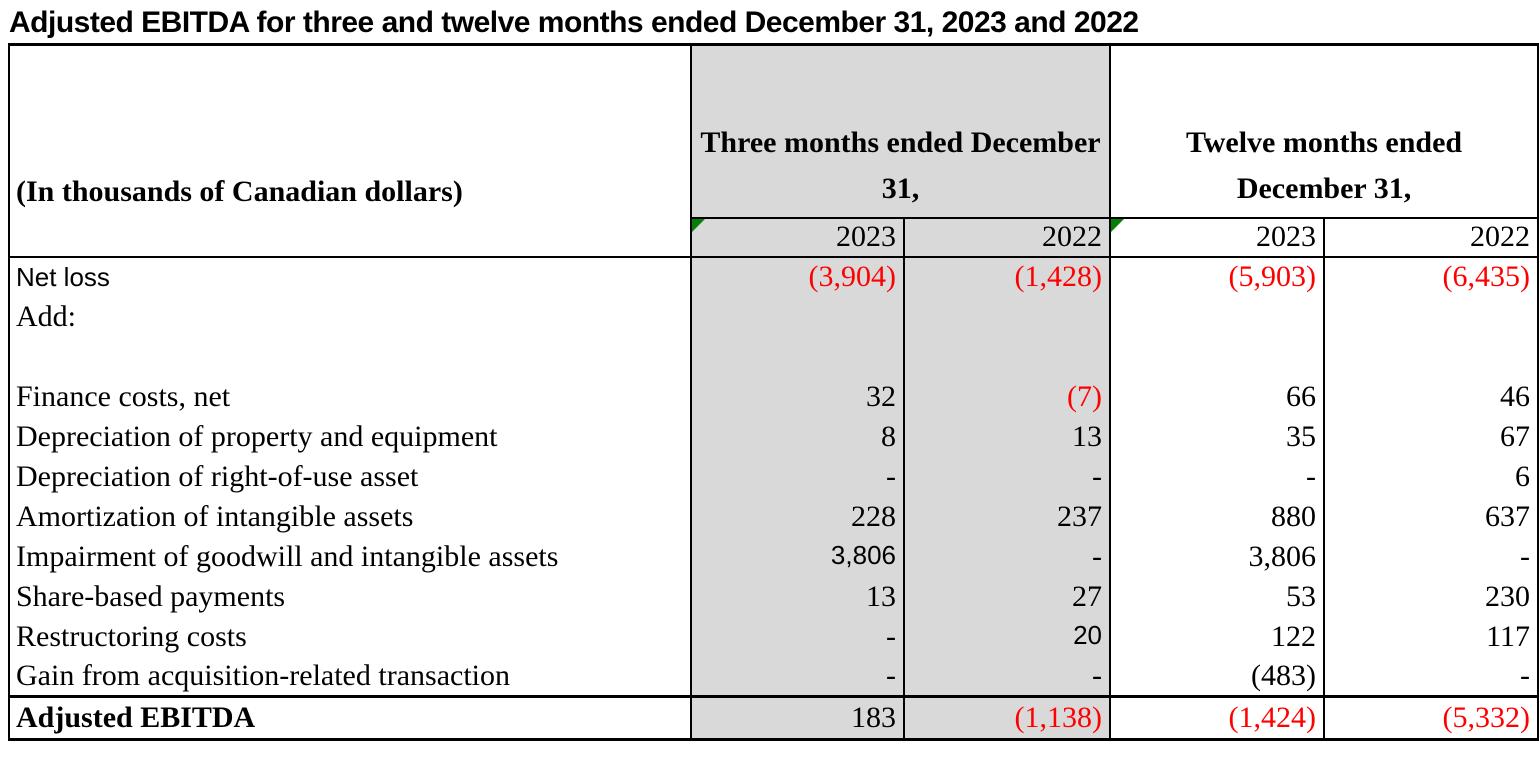  I want to click on col-group-twelve-months-line1: Twelve months ended, so click(1324, 142).